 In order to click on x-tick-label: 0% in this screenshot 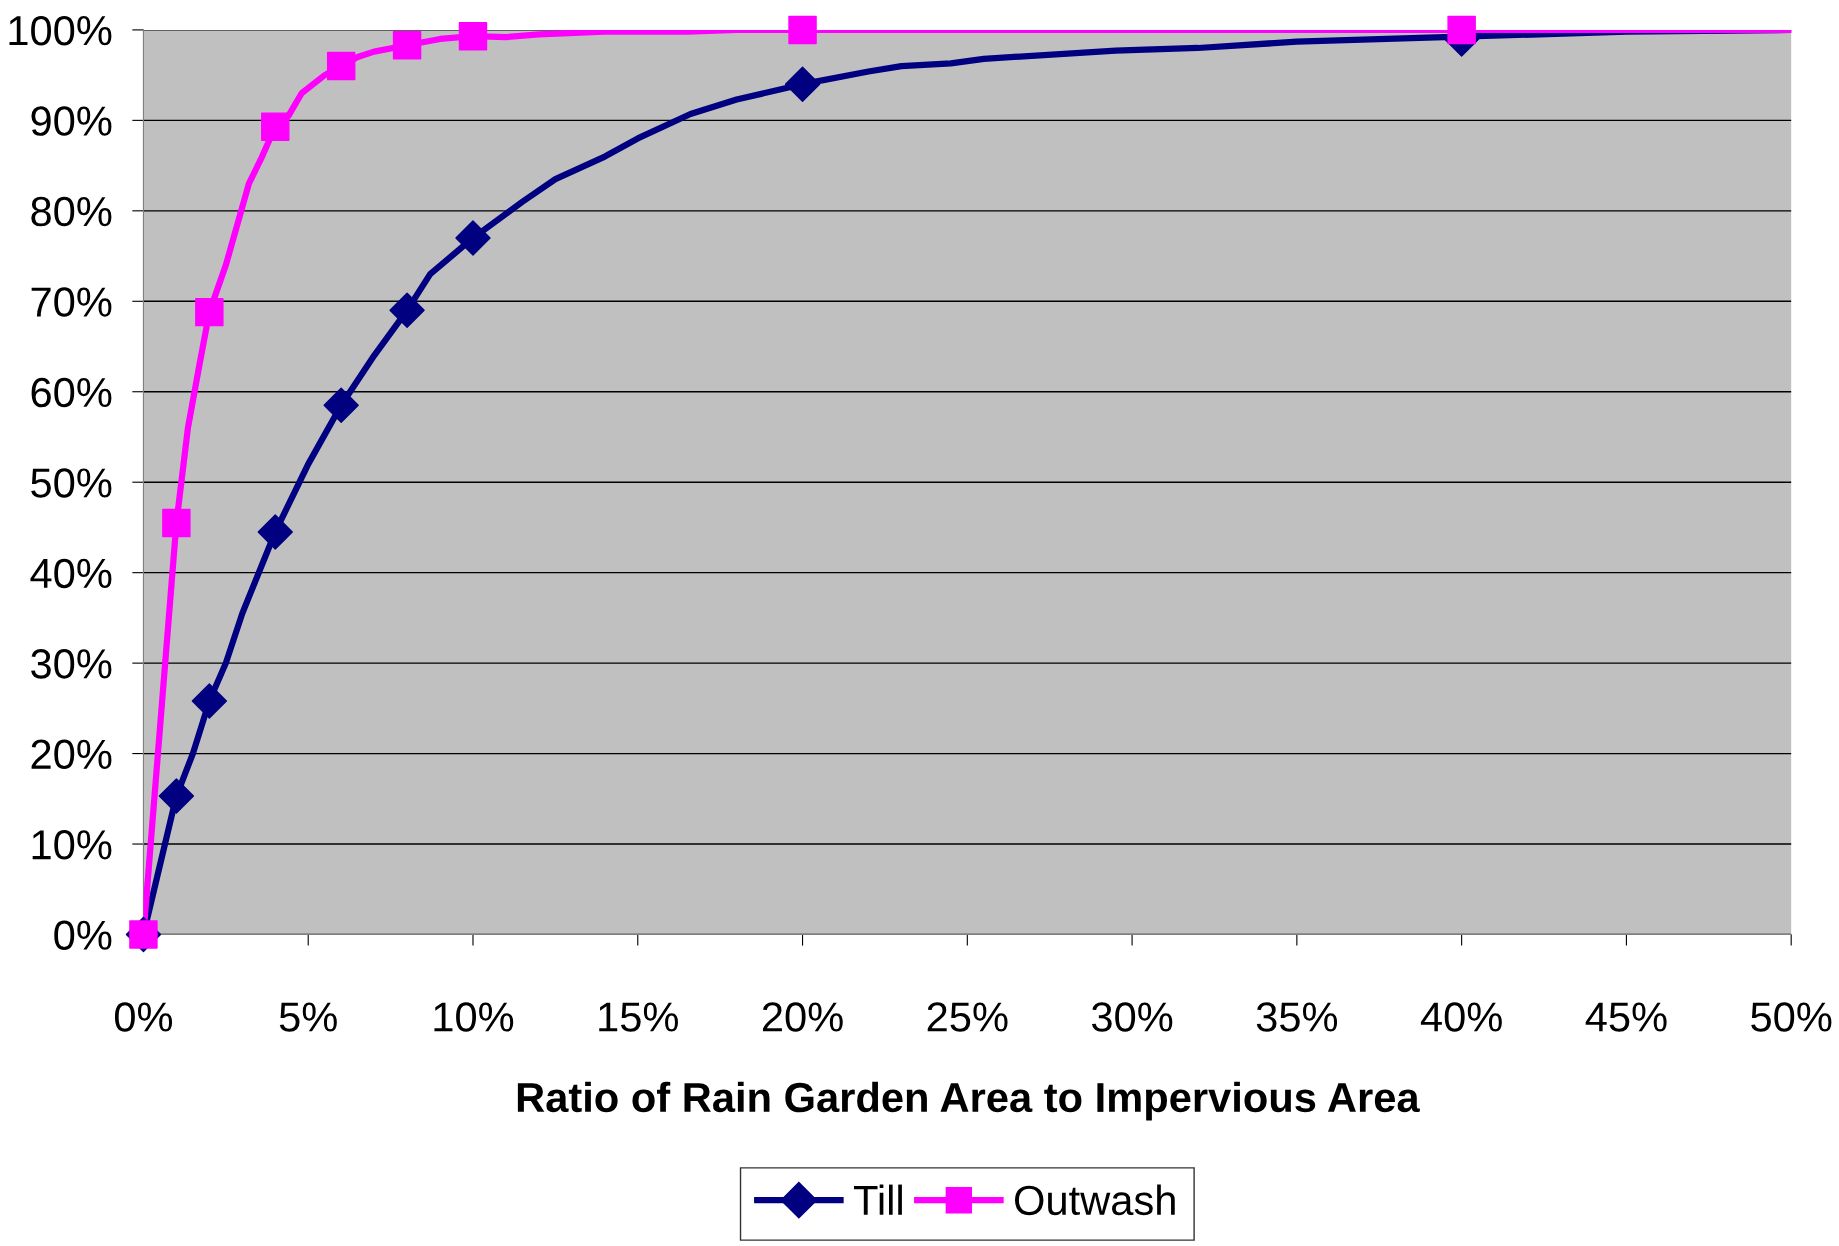, I will do `click(143, 1017)`.